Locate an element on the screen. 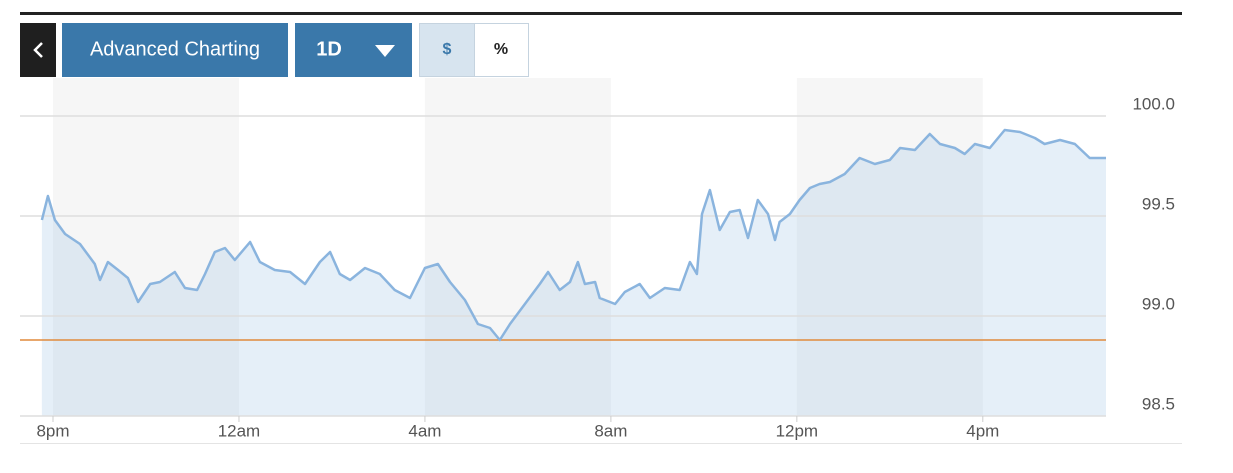 This screenshot has width=1233, height=473. back-button is located at coordinates (38, 50).